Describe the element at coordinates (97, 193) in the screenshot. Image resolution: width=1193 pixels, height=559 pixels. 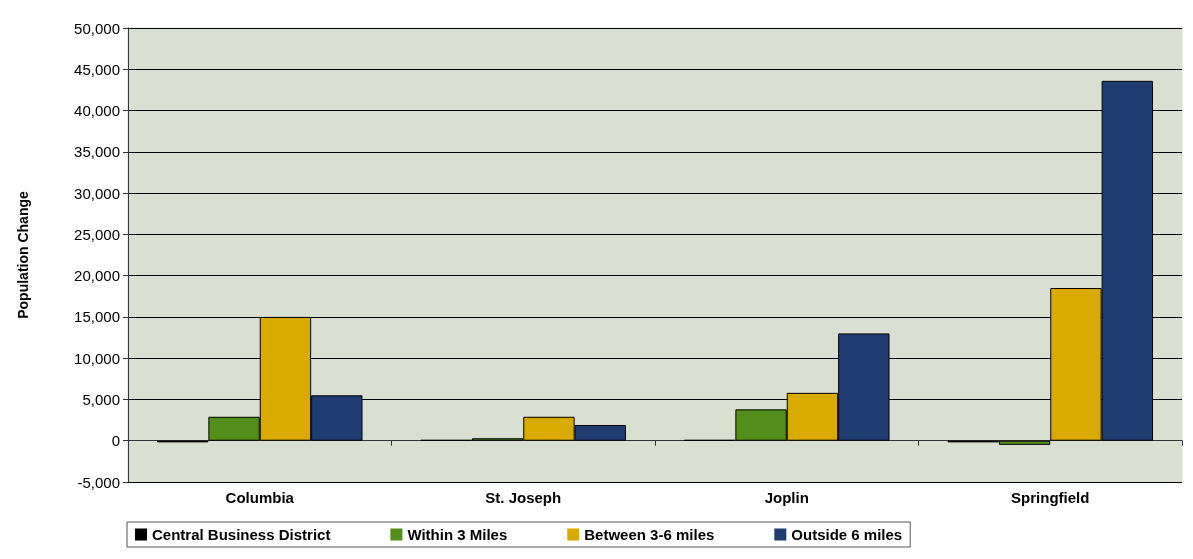
I see `y-tick-label: 30,000` at that location.